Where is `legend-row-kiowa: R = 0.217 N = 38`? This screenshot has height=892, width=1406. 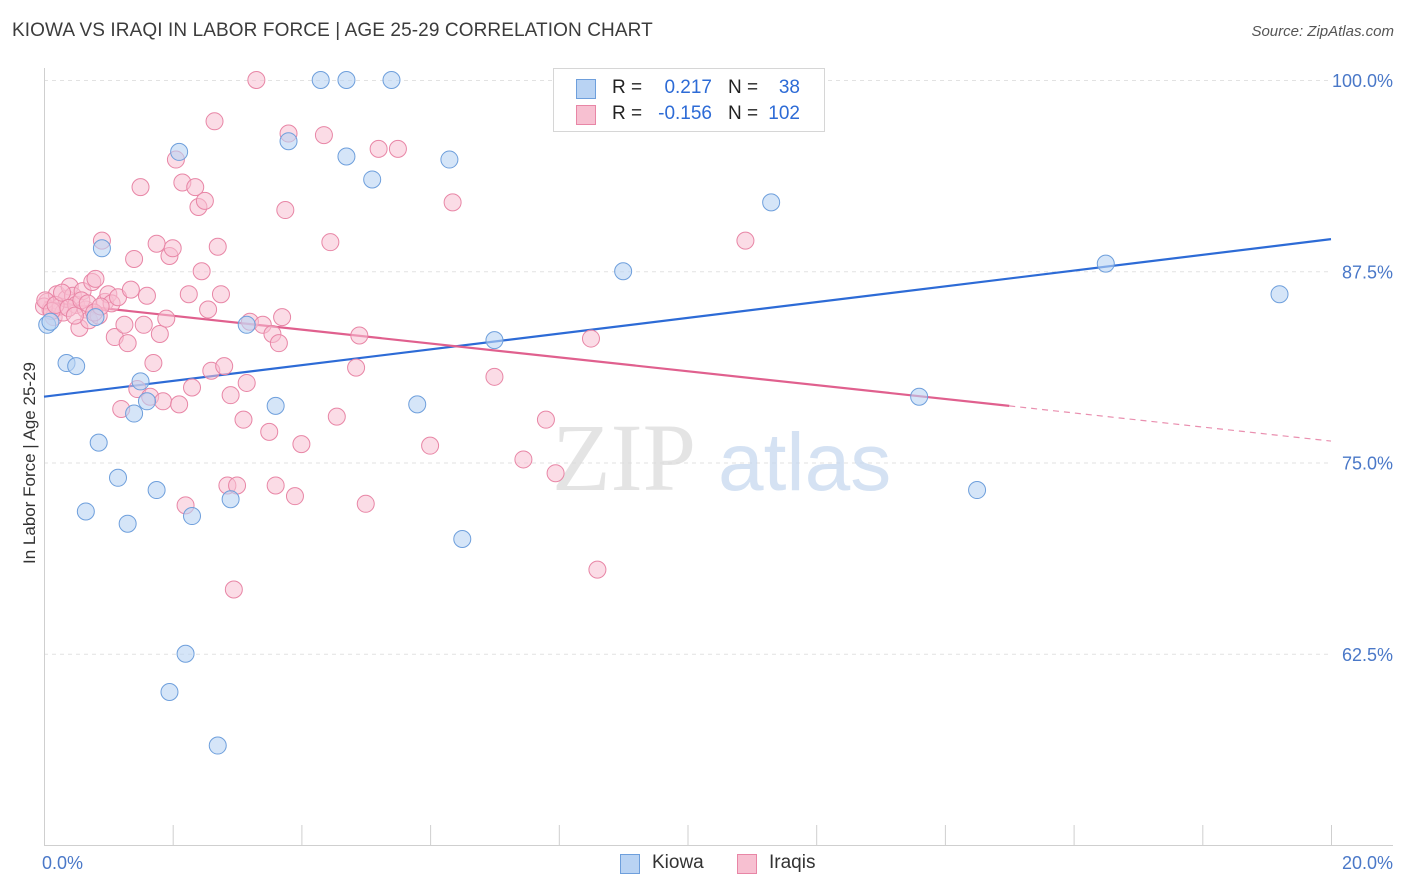 legend-row-kiowa: R = 0.217 N = 38 is located at coordinates (689, 89).